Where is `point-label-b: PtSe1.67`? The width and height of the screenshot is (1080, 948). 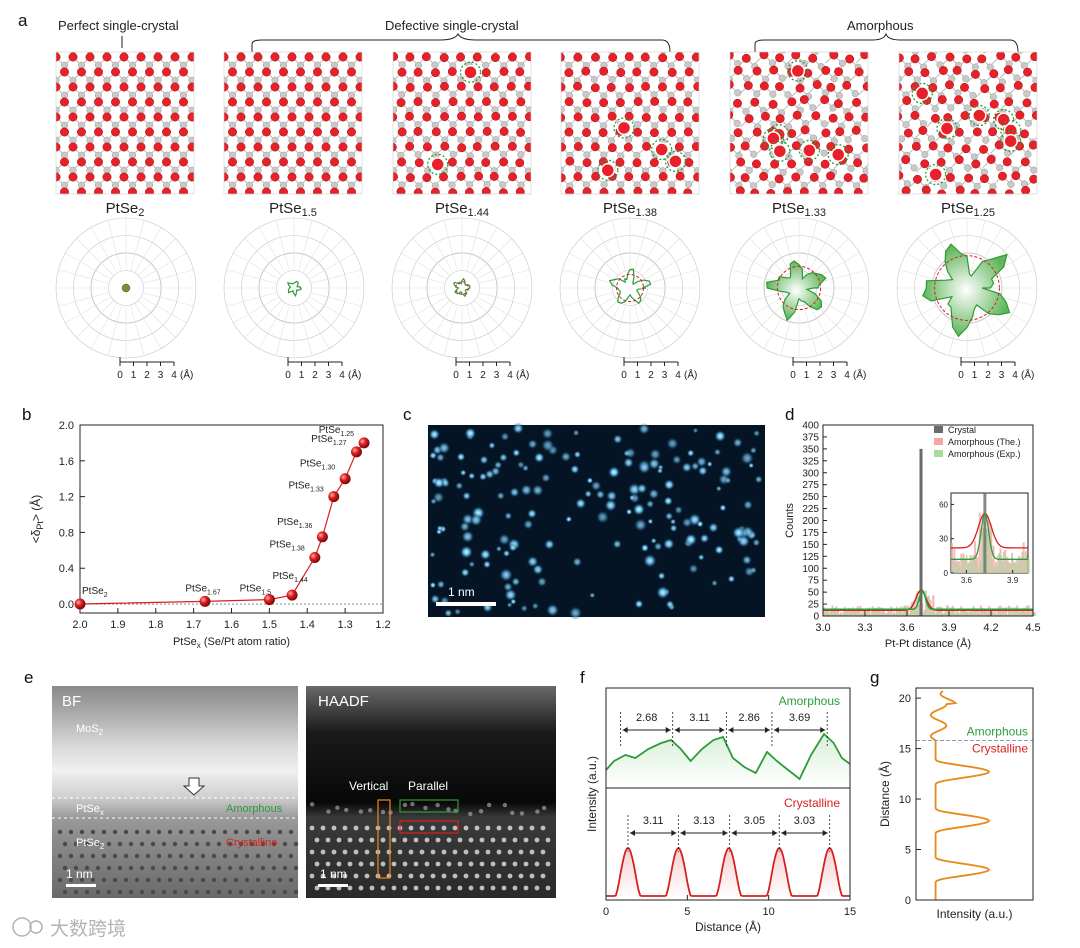
point-label-b: PtSe1.67 is located at coordinates (202, 589).